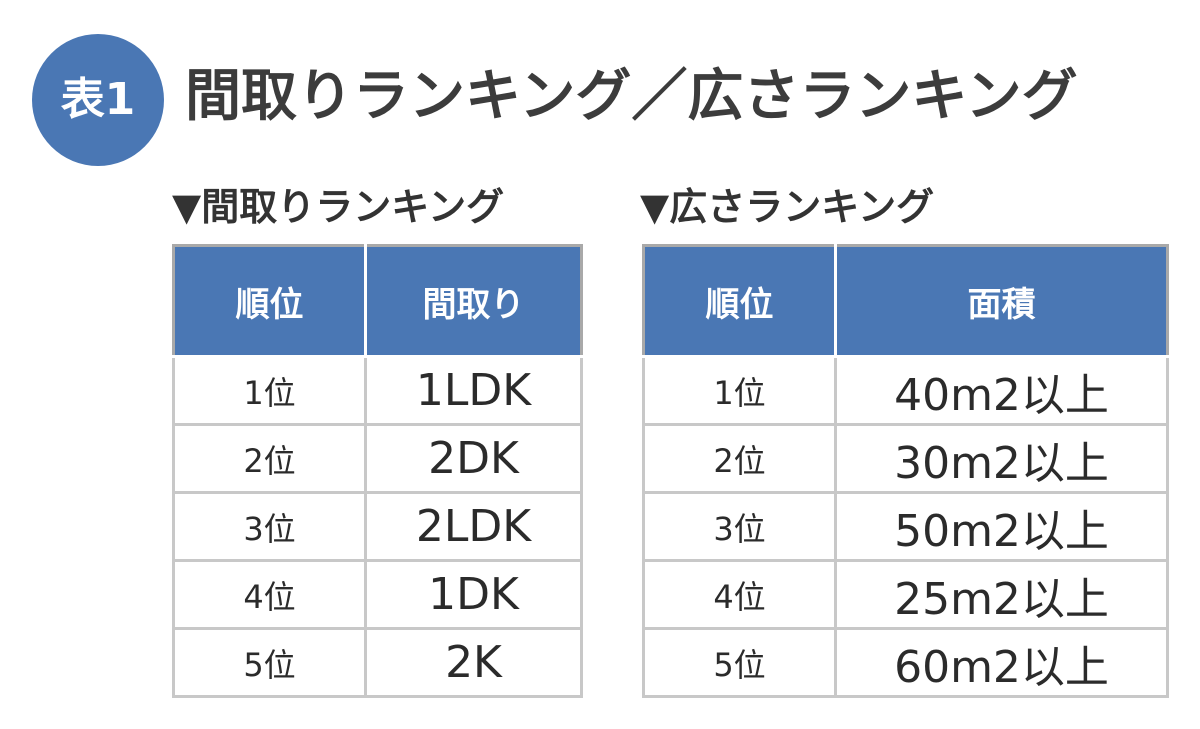 The height and width of the screenshot is (729, 1200). What do you see at coordinates (631, 96) in the screenshot?
I see `page-title: 間取りランキング／広さランキング` at bounding box center [631, 96].